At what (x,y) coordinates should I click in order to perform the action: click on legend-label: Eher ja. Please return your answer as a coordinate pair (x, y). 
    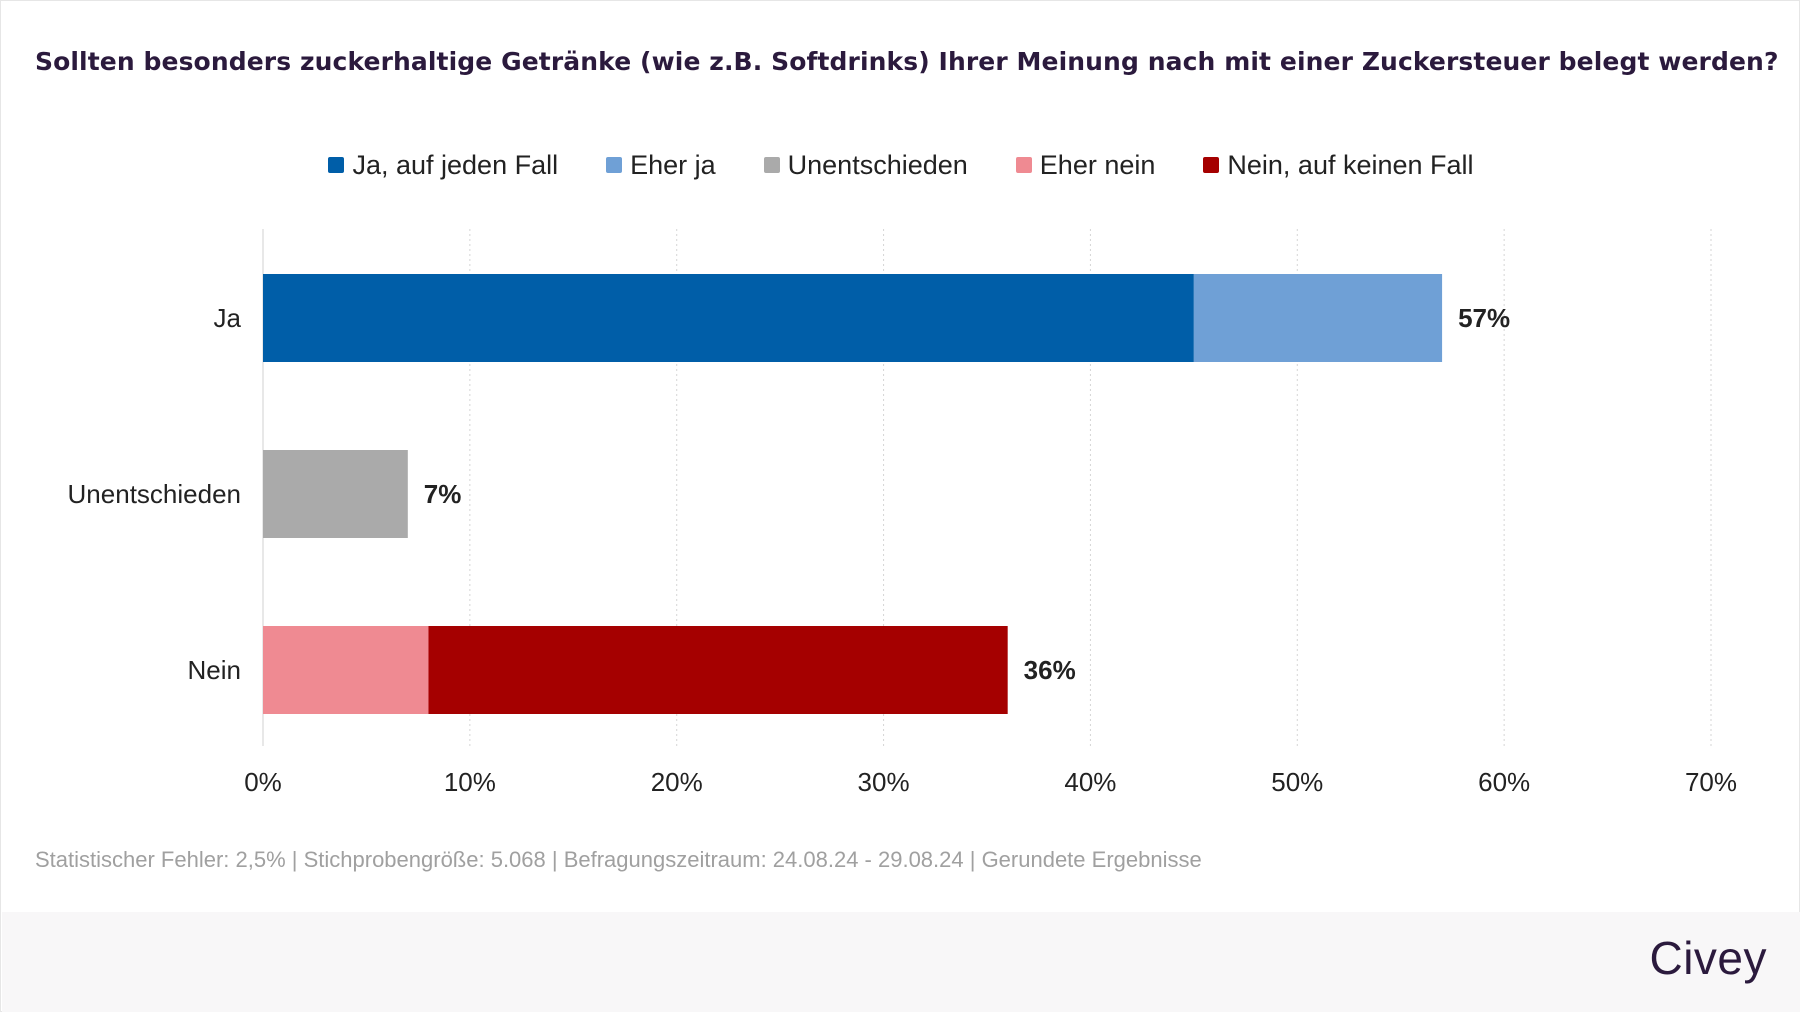
    Looking at the image, I should click on (673, 164).